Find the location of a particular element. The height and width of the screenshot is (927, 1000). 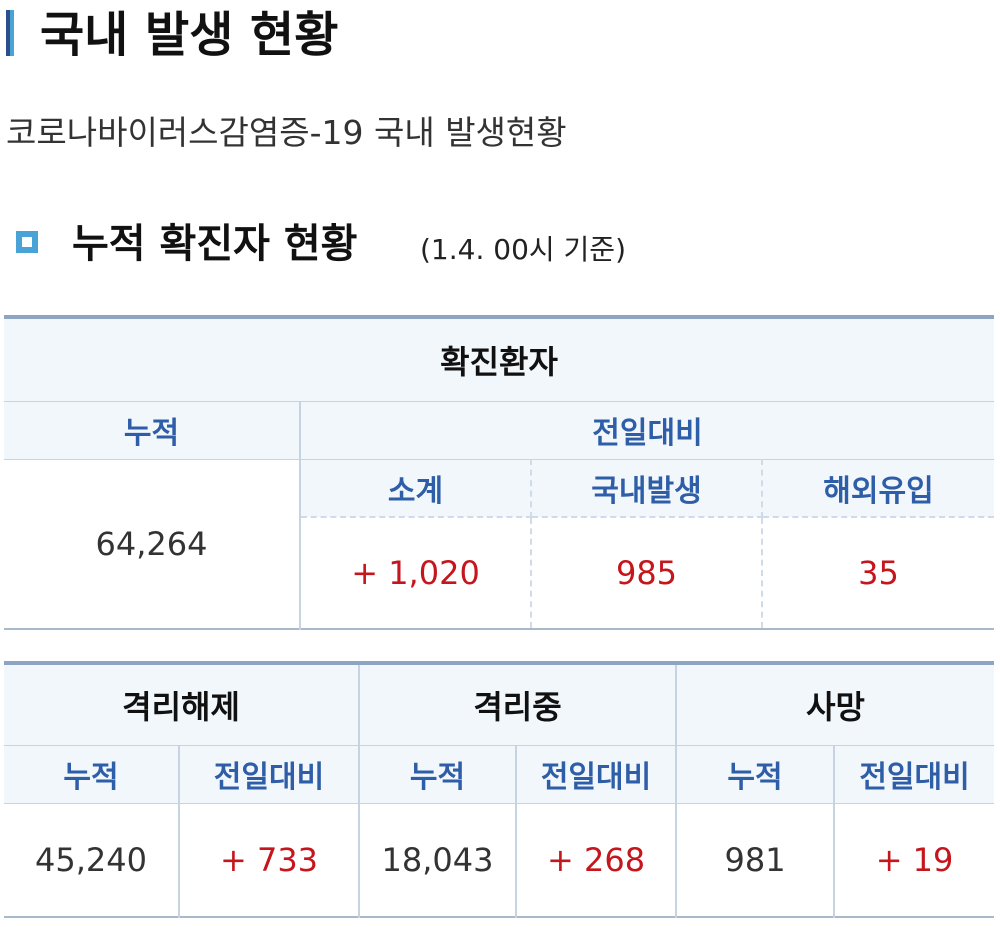

title-accent-bar is located at coordinates (10, 33).